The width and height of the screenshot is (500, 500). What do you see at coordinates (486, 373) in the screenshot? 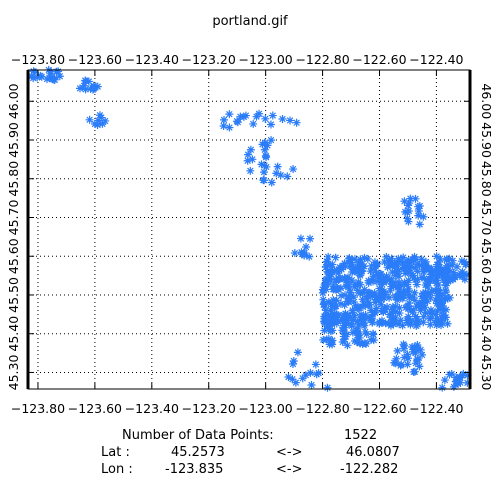
I see `y-tick-label-right: 45.30` at bounding box center [486, 373].